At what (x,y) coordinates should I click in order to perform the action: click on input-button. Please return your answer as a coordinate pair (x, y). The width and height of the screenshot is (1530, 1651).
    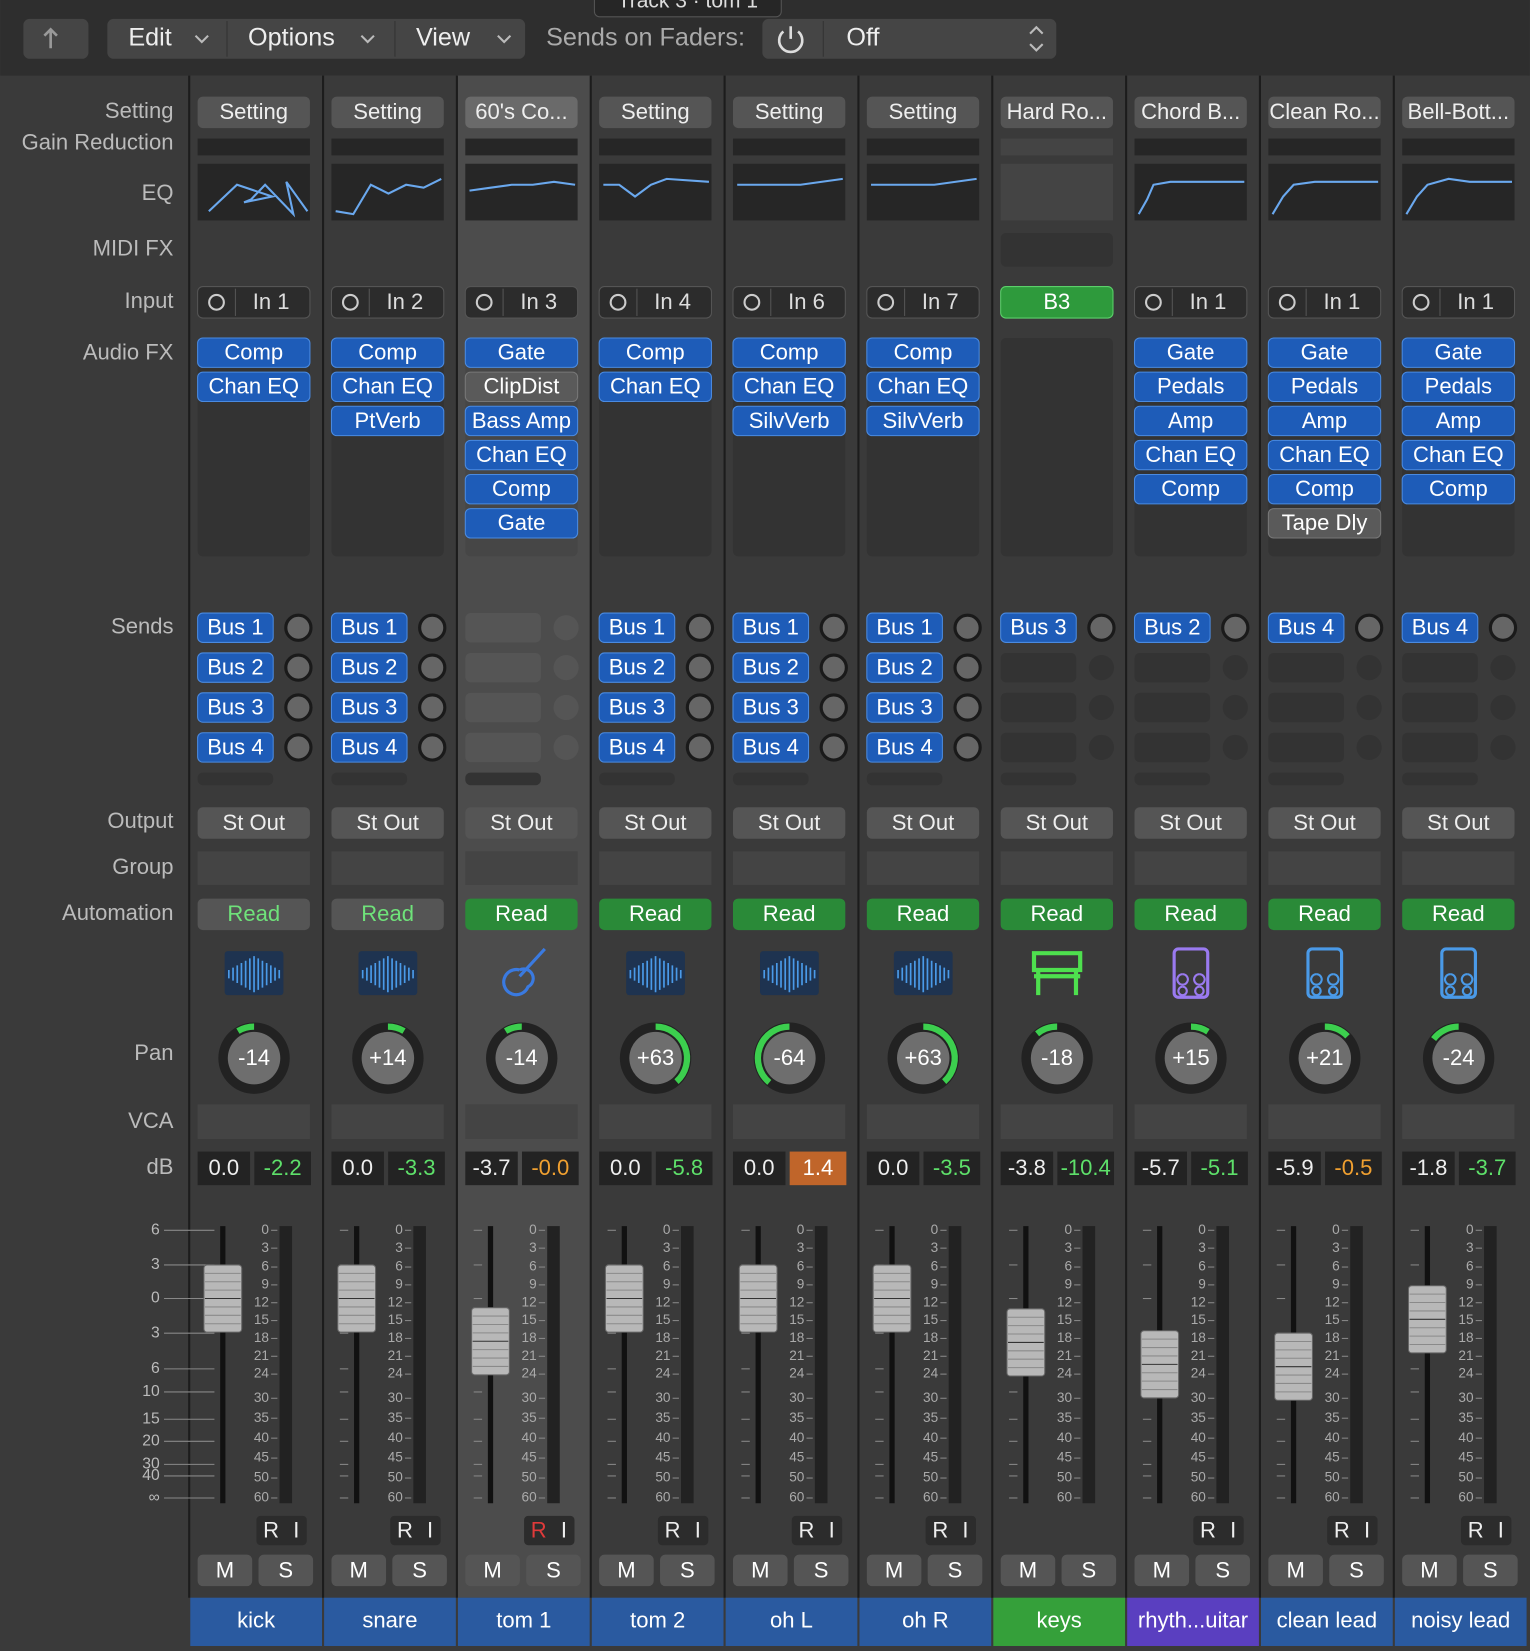
    Looking at the image, I should click on (1057, 302).